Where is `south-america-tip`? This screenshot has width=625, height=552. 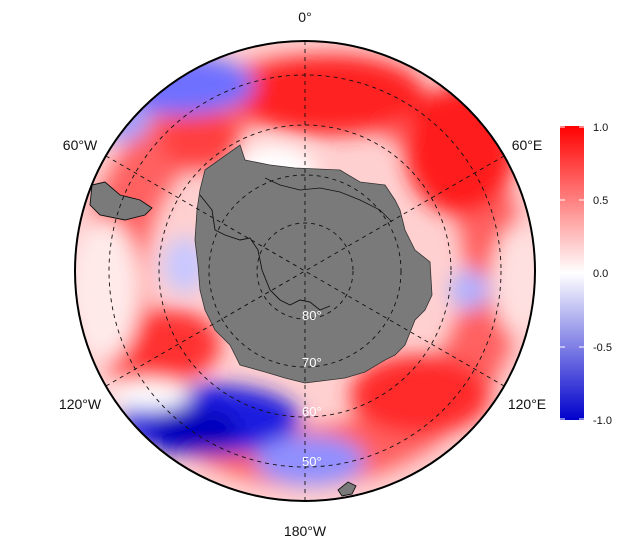 south-america-tip is located at coordinates (121, 201).